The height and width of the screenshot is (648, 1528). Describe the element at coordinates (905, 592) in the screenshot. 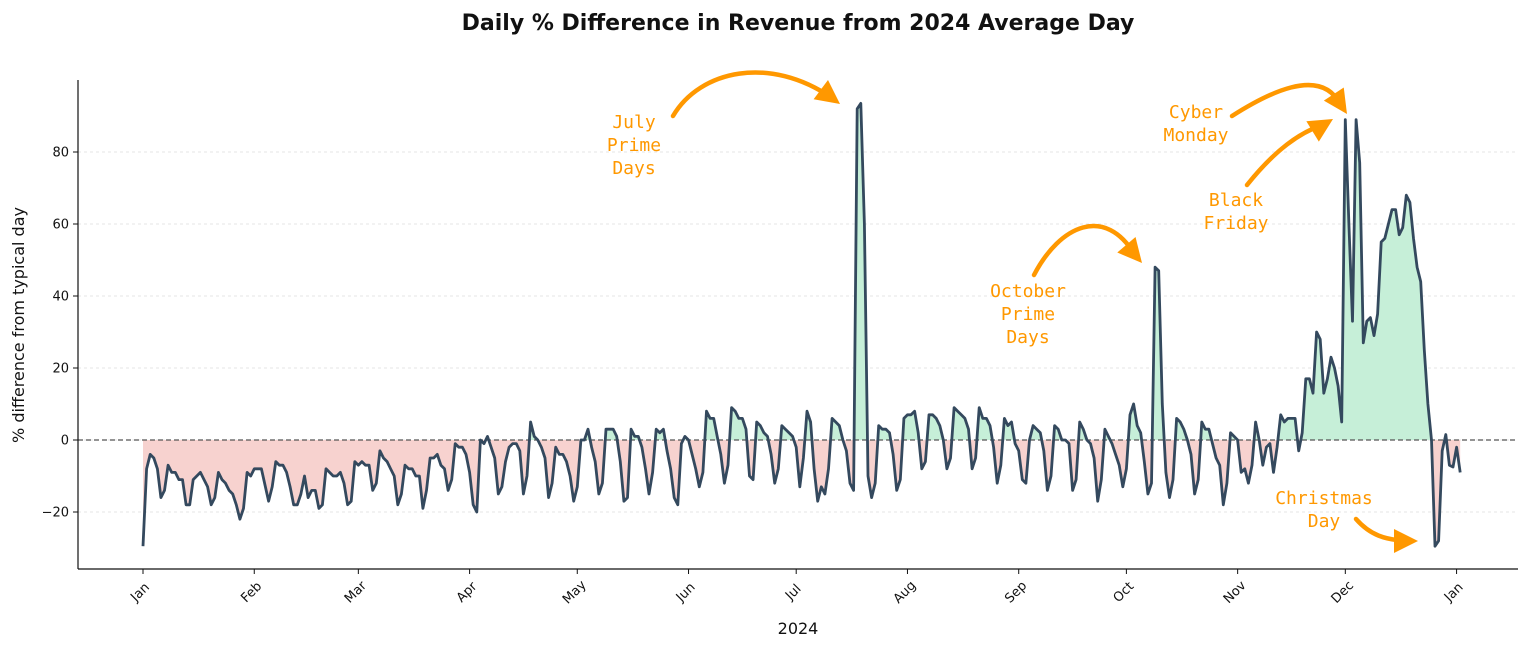

I see `x-tick-label: Aug` at that location.